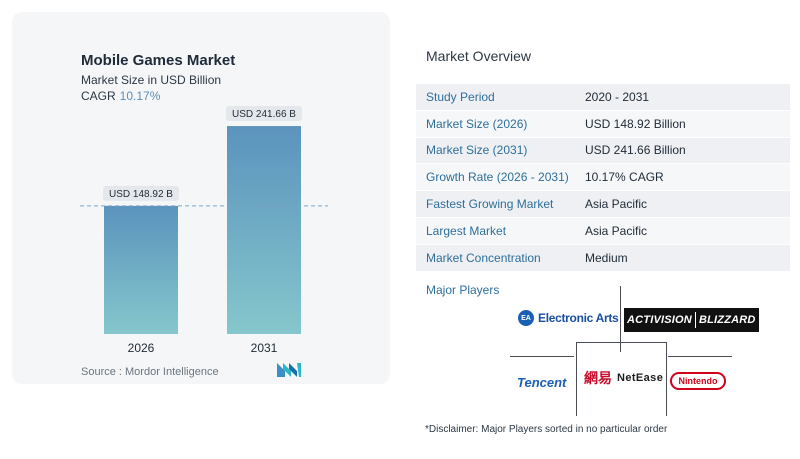  Describe the element at coordinates (150, 372) in the screenshot. I see `source-text: Source : Mordor Intelligence` at that location.